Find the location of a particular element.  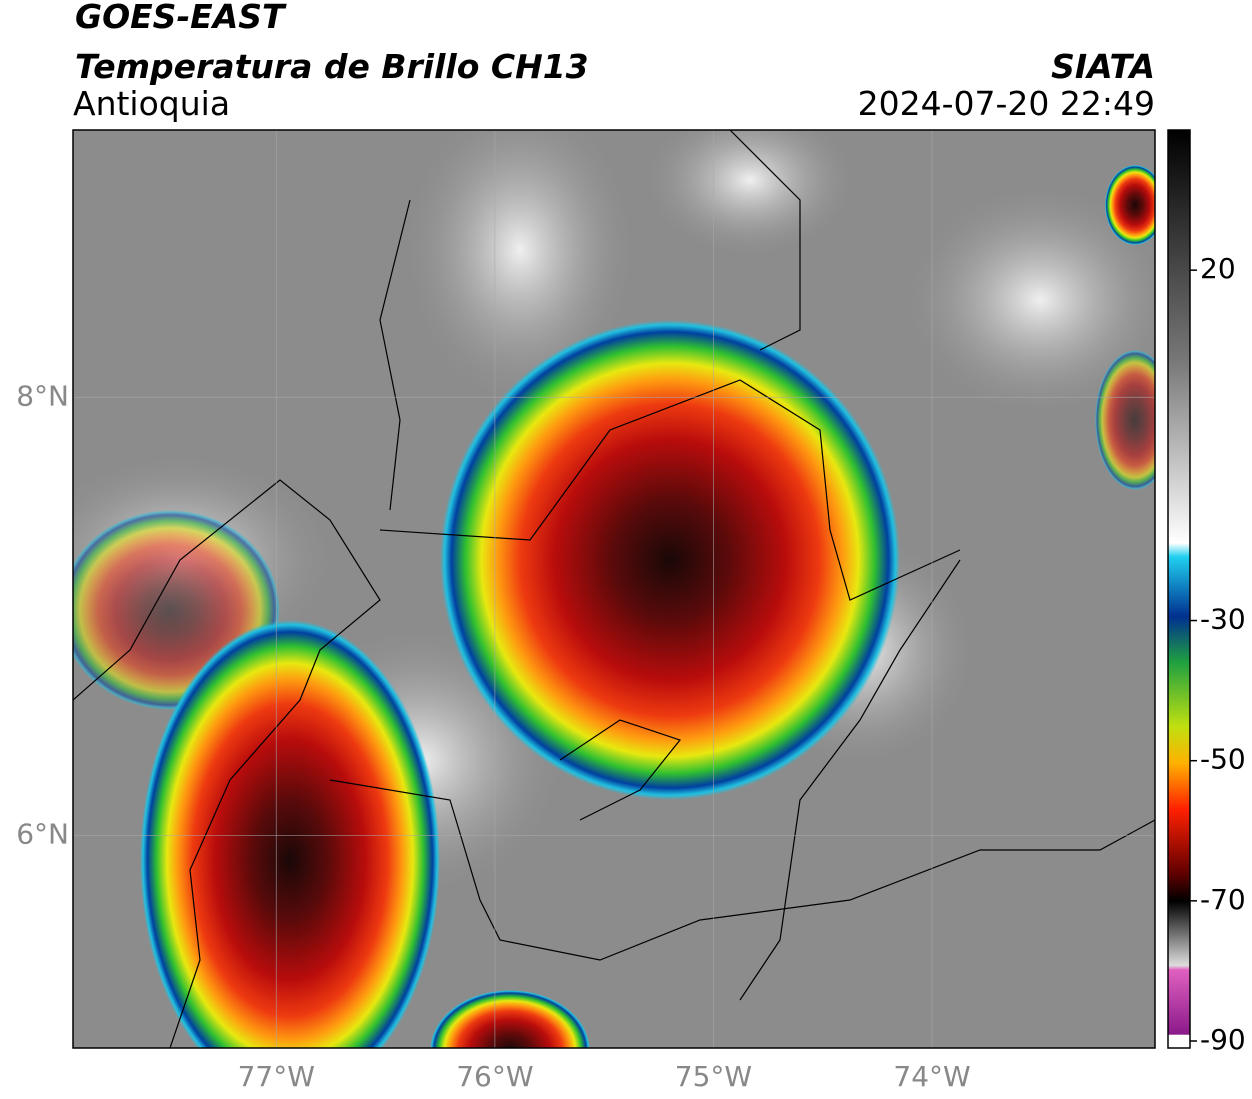

colorbar-tick-label: -90 is located at coordinates (1223, 1039).